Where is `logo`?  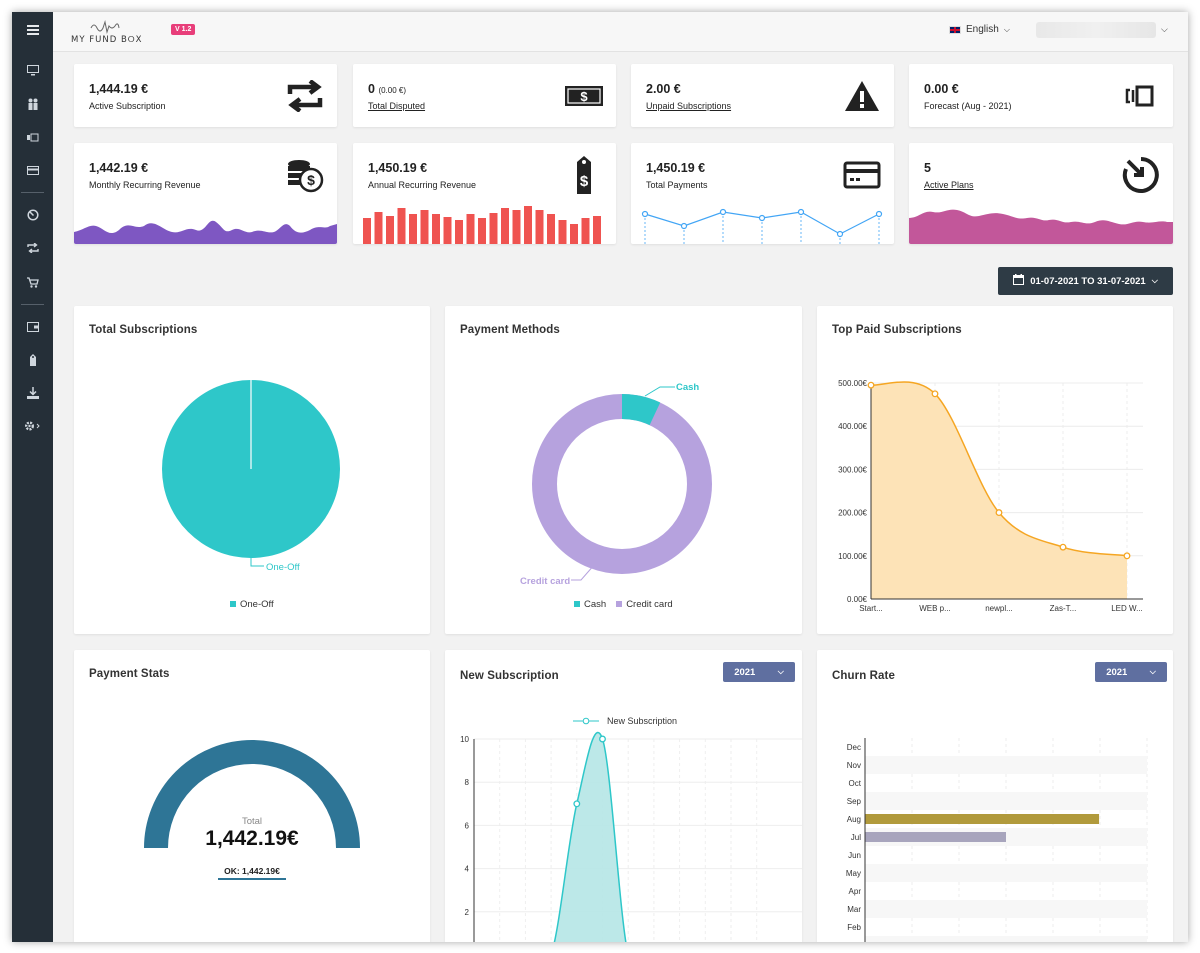
logo is located at coordinates (111, 33).